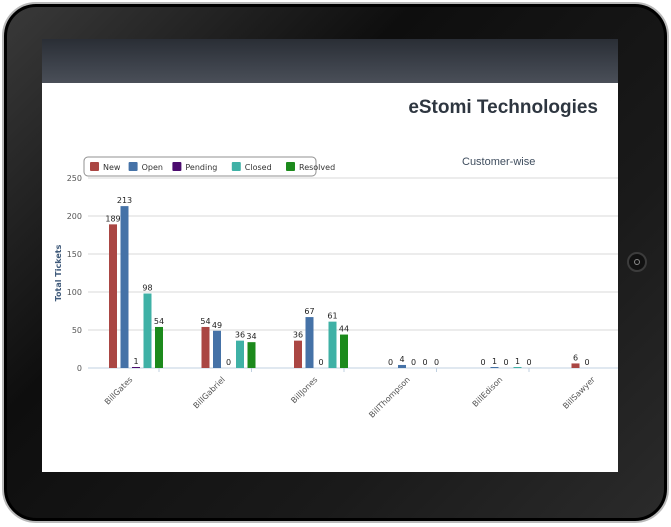  I want to click on legend-item: New, so click(112, 167).